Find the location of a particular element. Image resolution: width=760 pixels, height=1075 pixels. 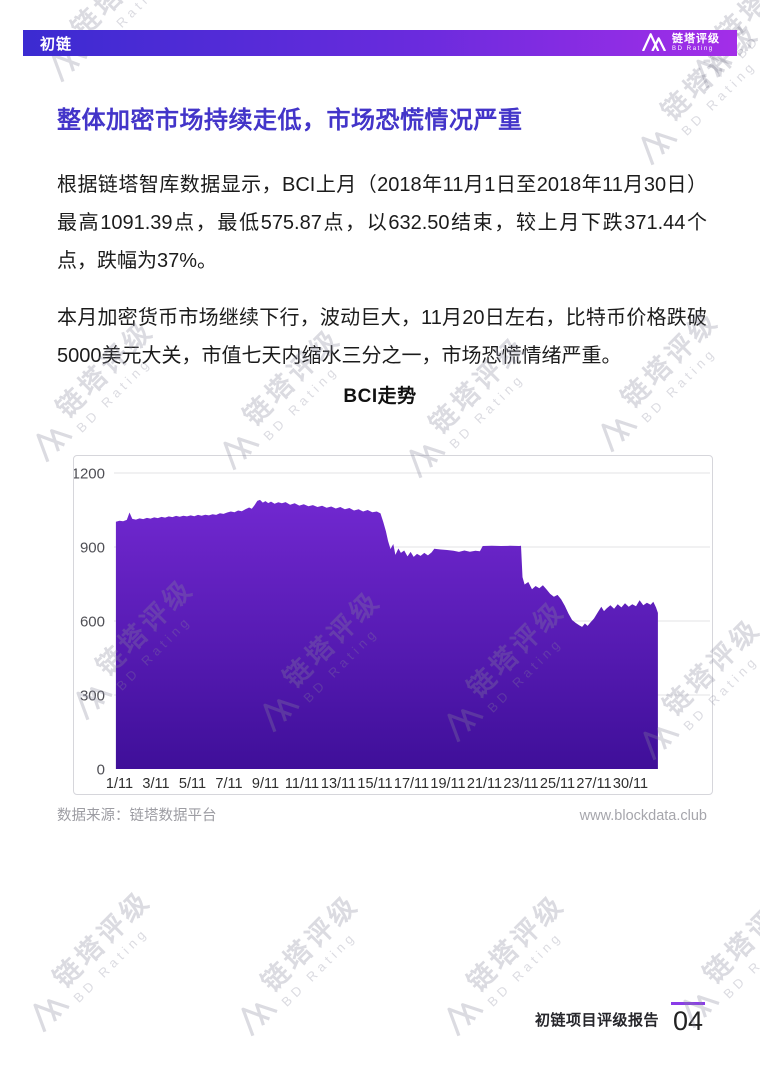

page-number-block: 04 is located at coordinates (688, 1018).